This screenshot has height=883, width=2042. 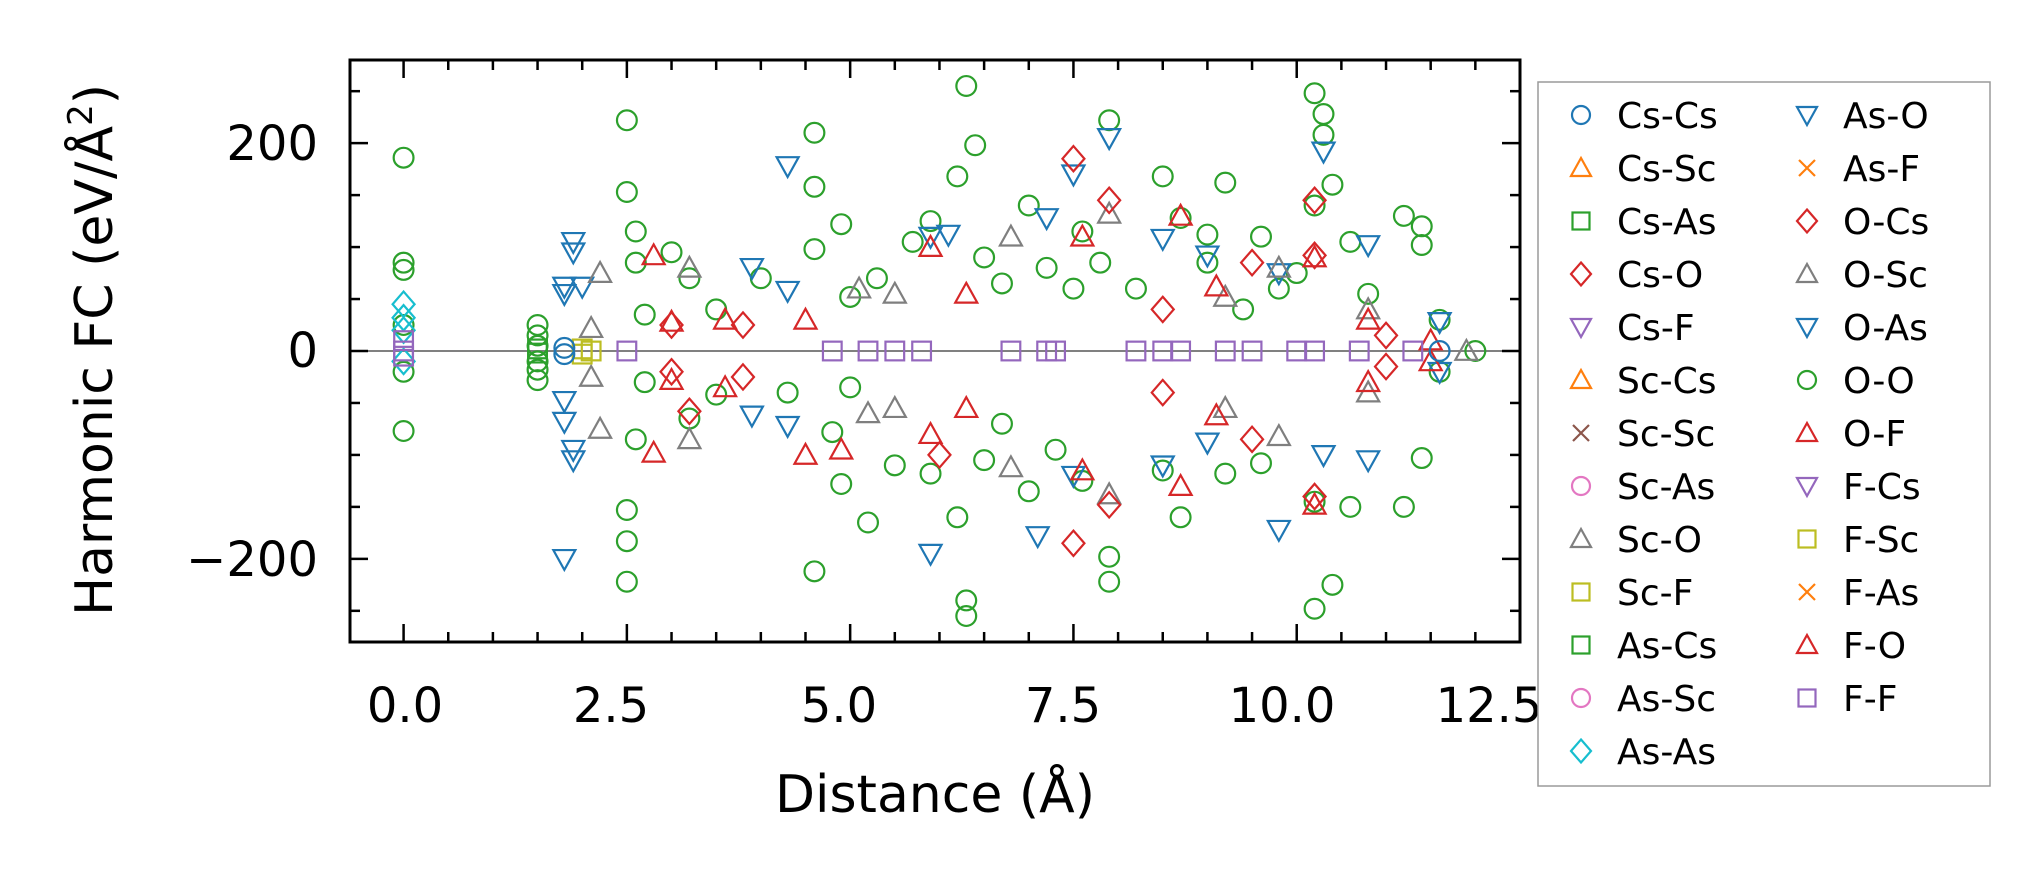 I want to click on x-tick-label: 7.5, so click(x=1063, y=706).